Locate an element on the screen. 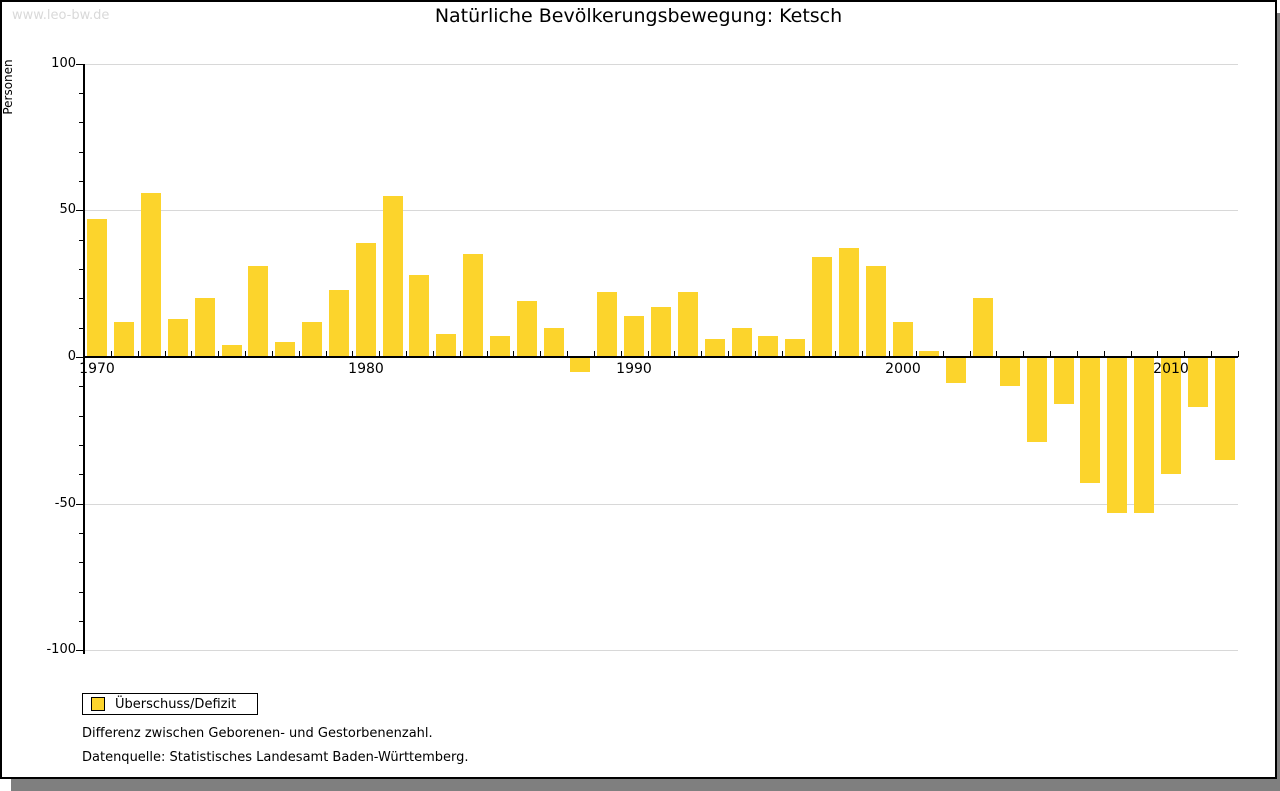 The width and height of the screenshot is (1280, 791). x-axis-line is located at coordinates (661, 357).